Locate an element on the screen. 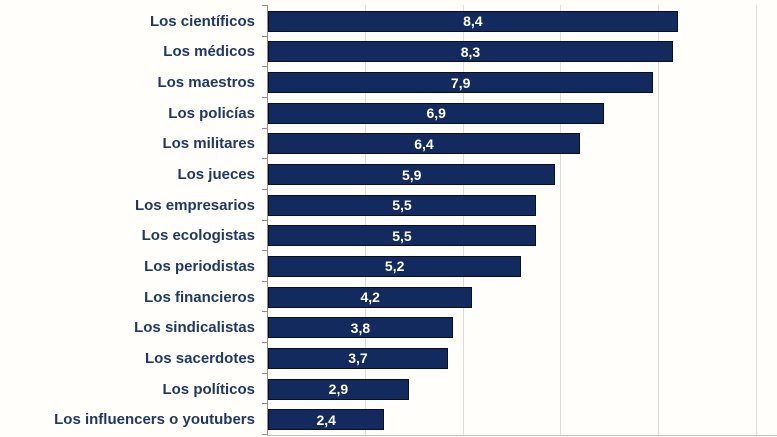 The height and width of the screenshot is (437, 777). chart-row: Los políticos 2,9 is located at coordinates (388, 389).